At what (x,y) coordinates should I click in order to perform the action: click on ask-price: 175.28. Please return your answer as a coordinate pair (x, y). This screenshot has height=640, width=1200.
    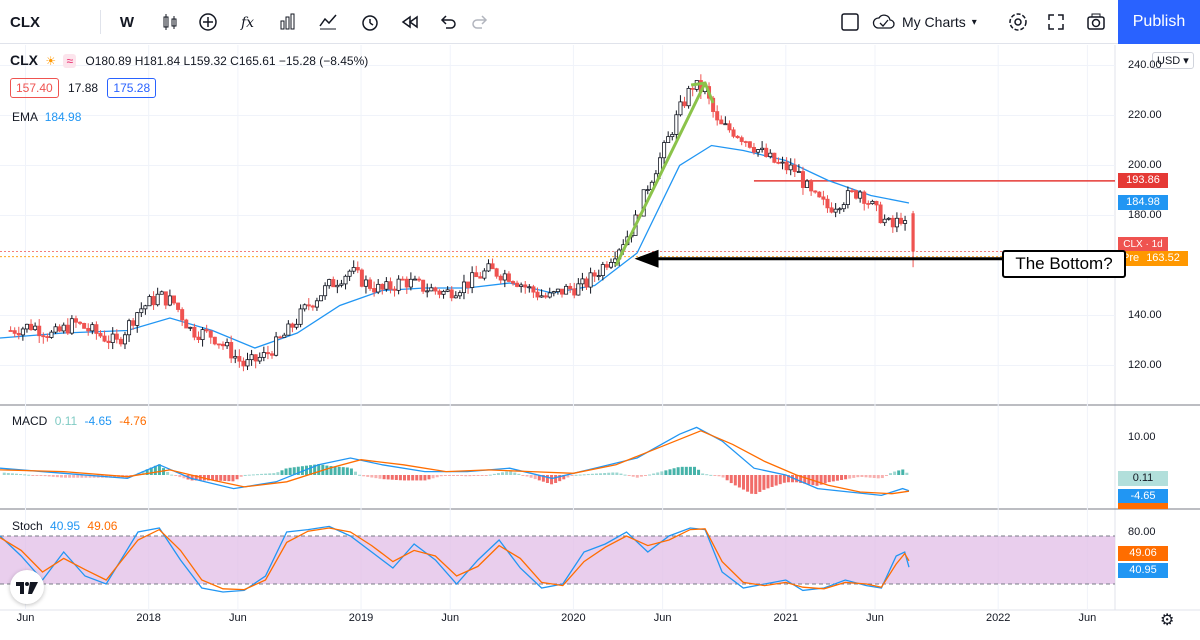
    Looking at the image, I should click on (132, 88).